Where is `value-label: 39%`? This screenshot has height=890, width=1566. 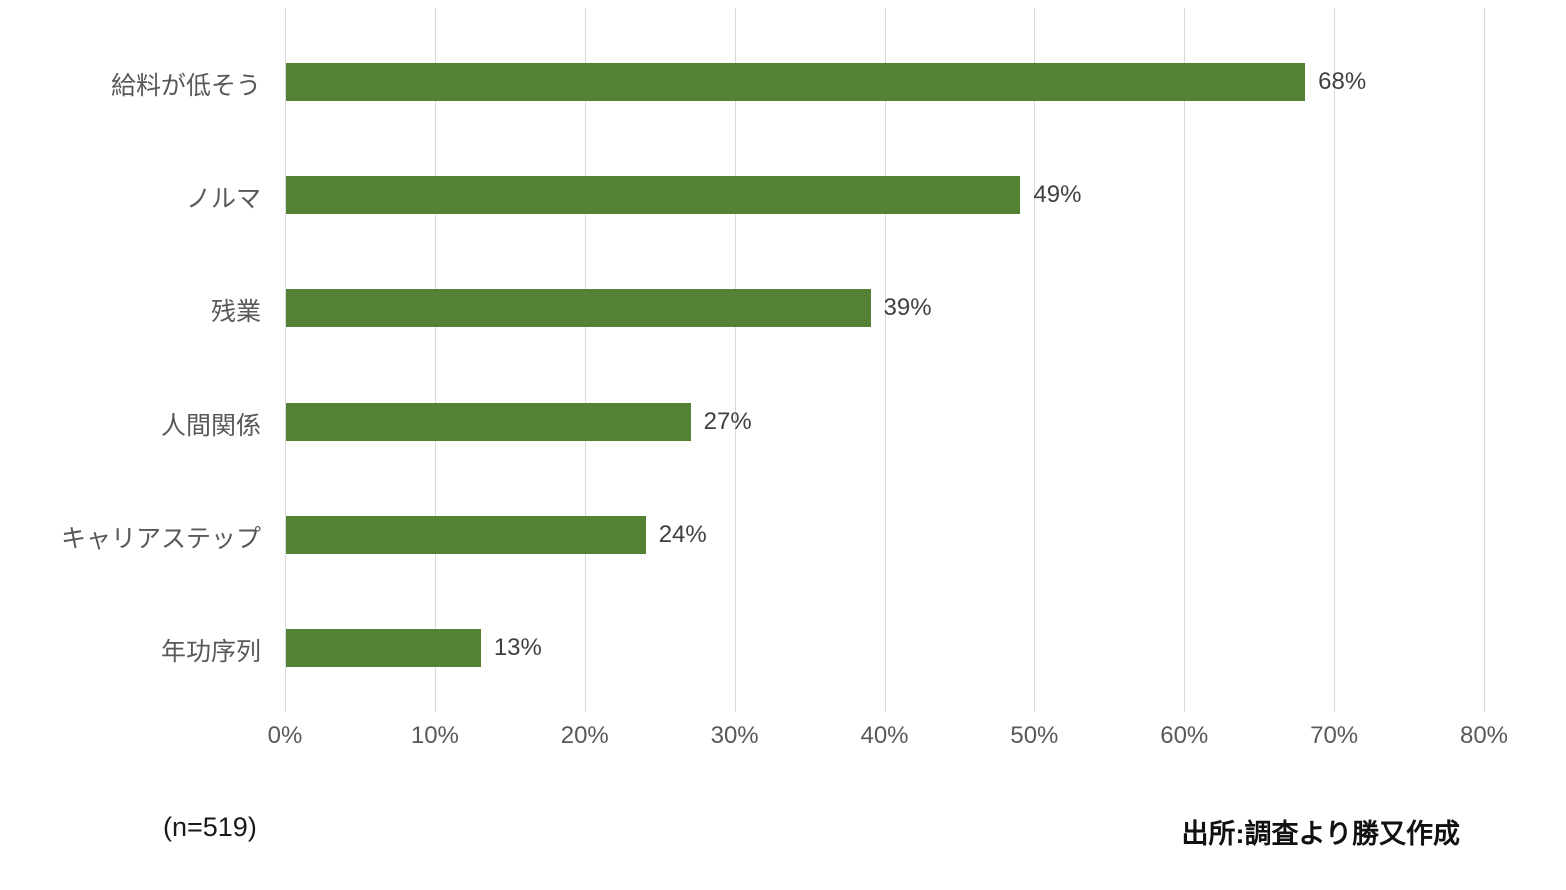
value-label: 39% is located at coordinates (907, 308).